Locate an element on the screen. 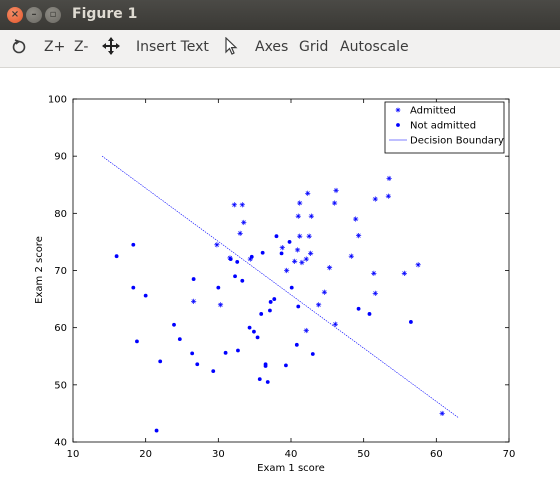 The height and width of the screenshot is (489, 560). select-pointer-icon is located at coordinates (231, 47).